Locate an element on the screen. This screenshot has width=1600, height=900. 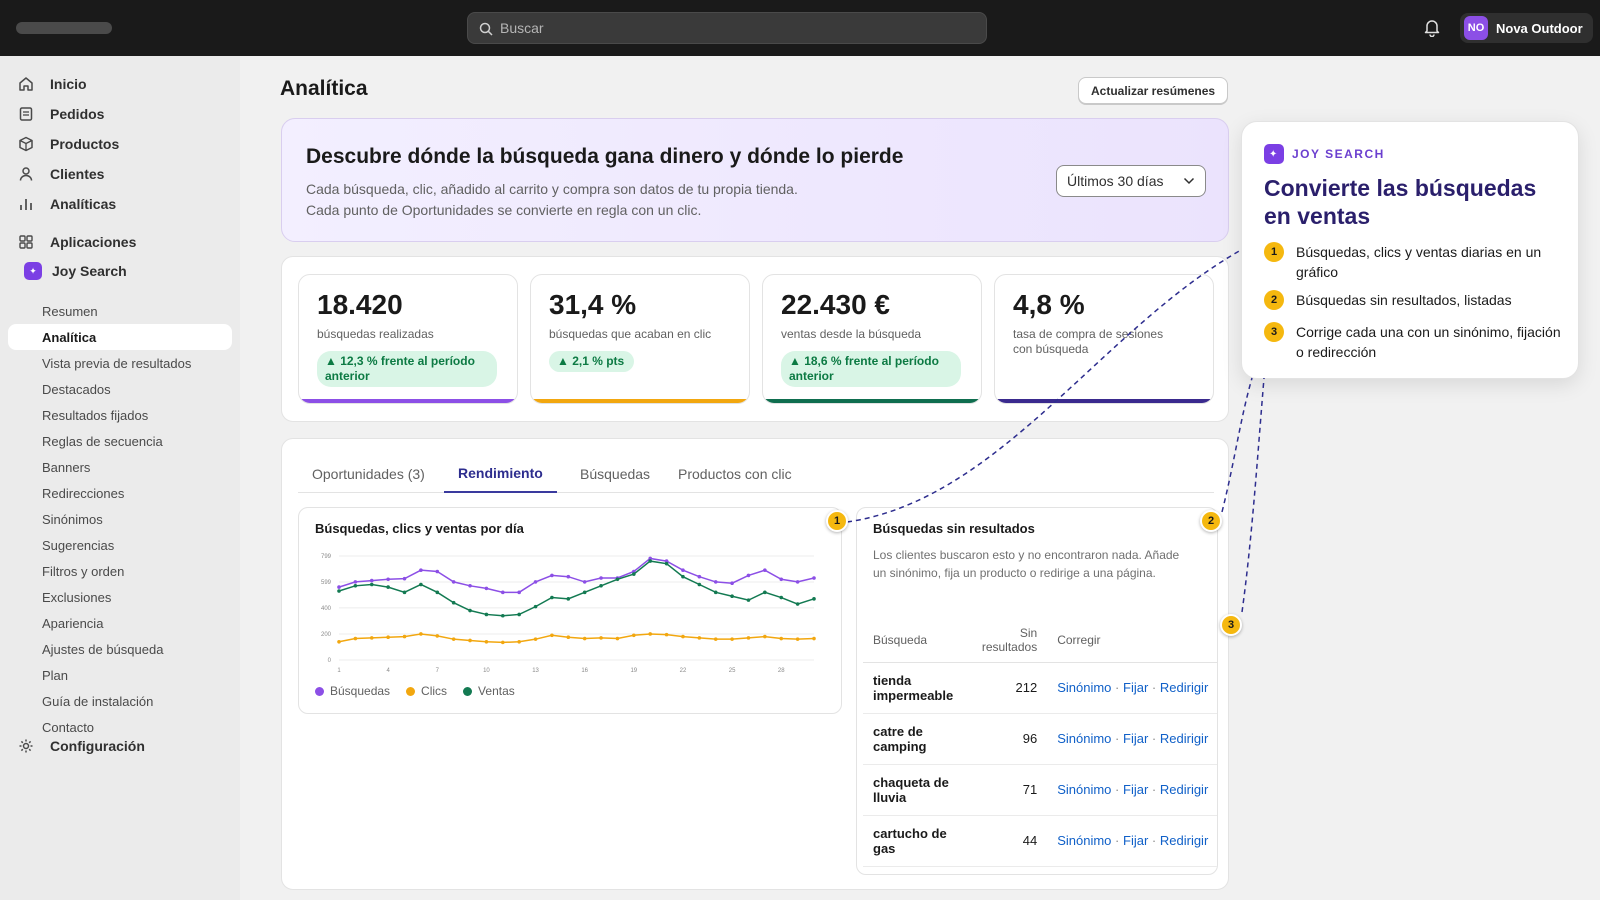
sidebar-subitem: Analítica is located at coordinates (120, 337).